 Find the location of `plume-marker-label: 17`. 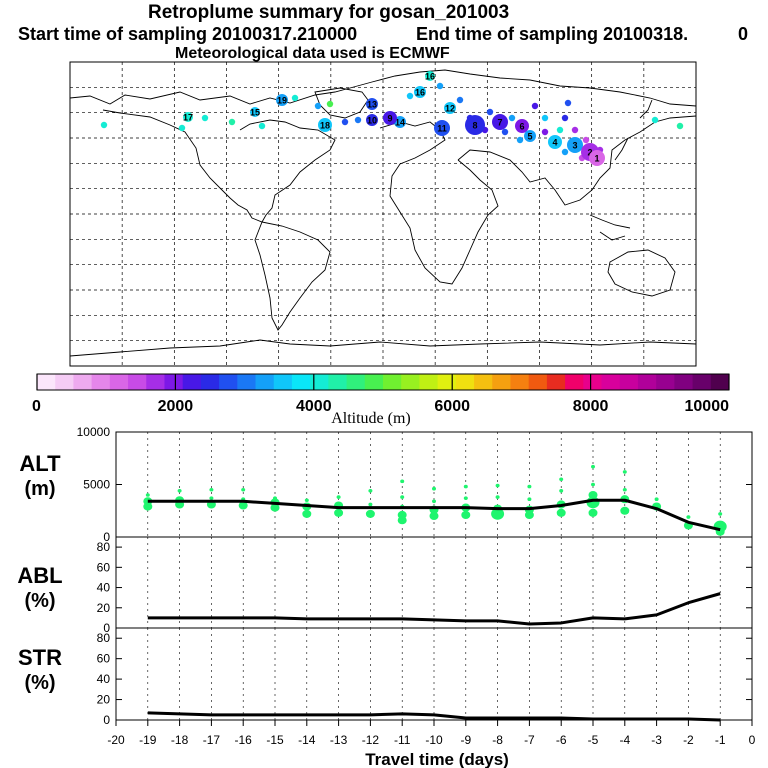

plume-marker-label: 17 is located at coordinates (188, 118).